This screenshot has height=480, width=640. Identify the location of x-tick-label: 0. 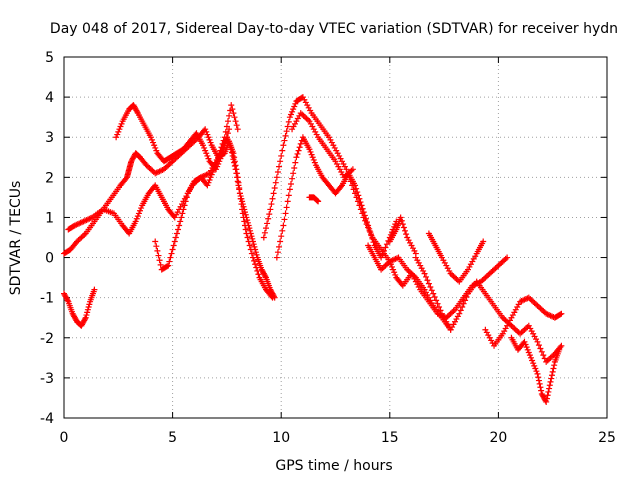
(64, 438).